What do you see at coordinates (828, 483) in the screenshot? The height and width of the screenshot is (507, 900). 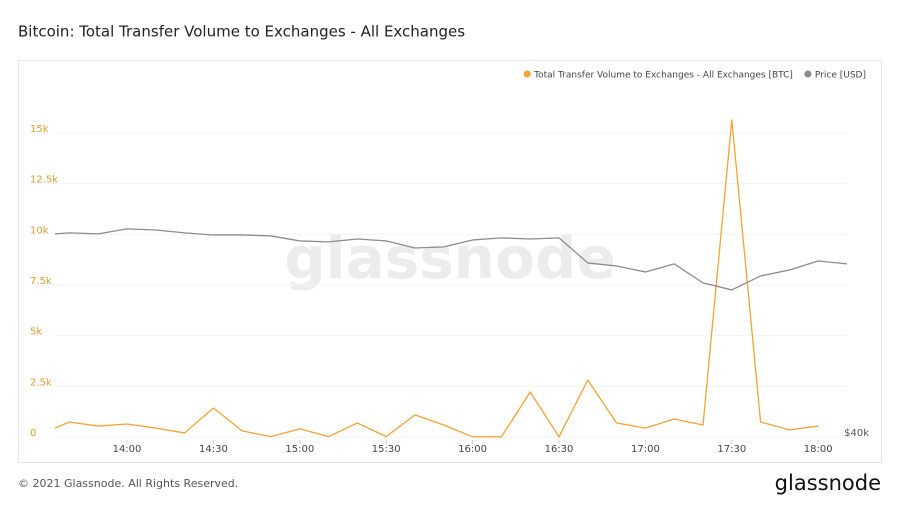 I see `logo: glassnode` at bounding box center [828, 483].